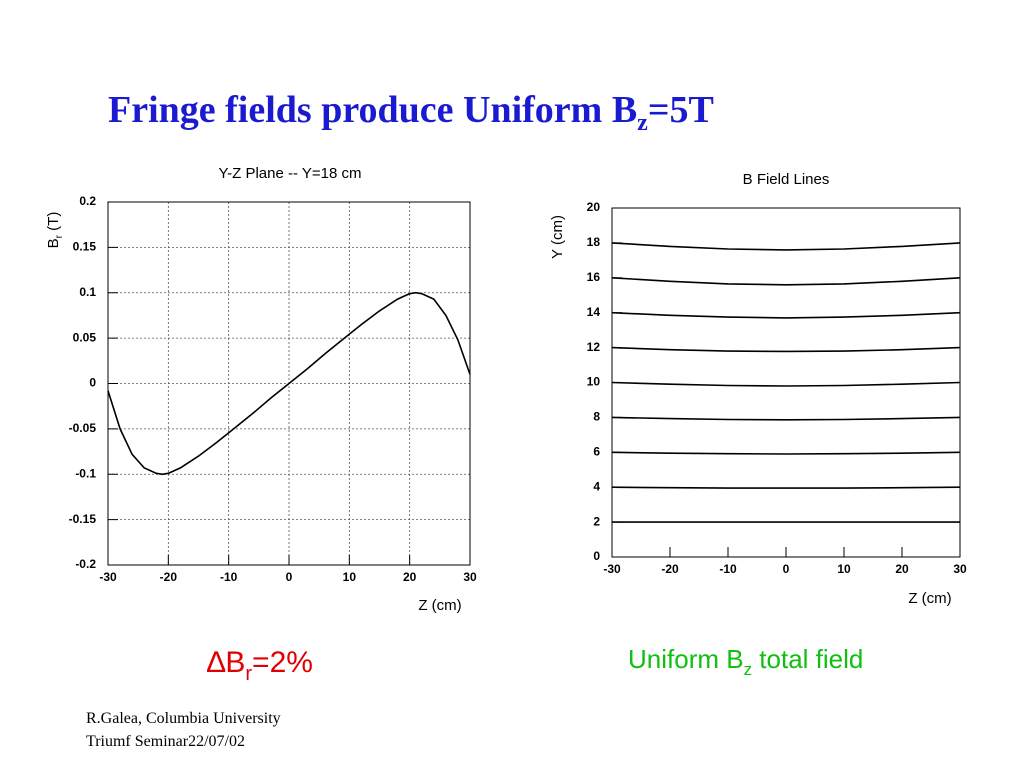 This screenshot has height=768, width=1024. Describe the element at coordinates (87, 201) in the screenshot. I see `y-tick-label: 0.2` at that location.